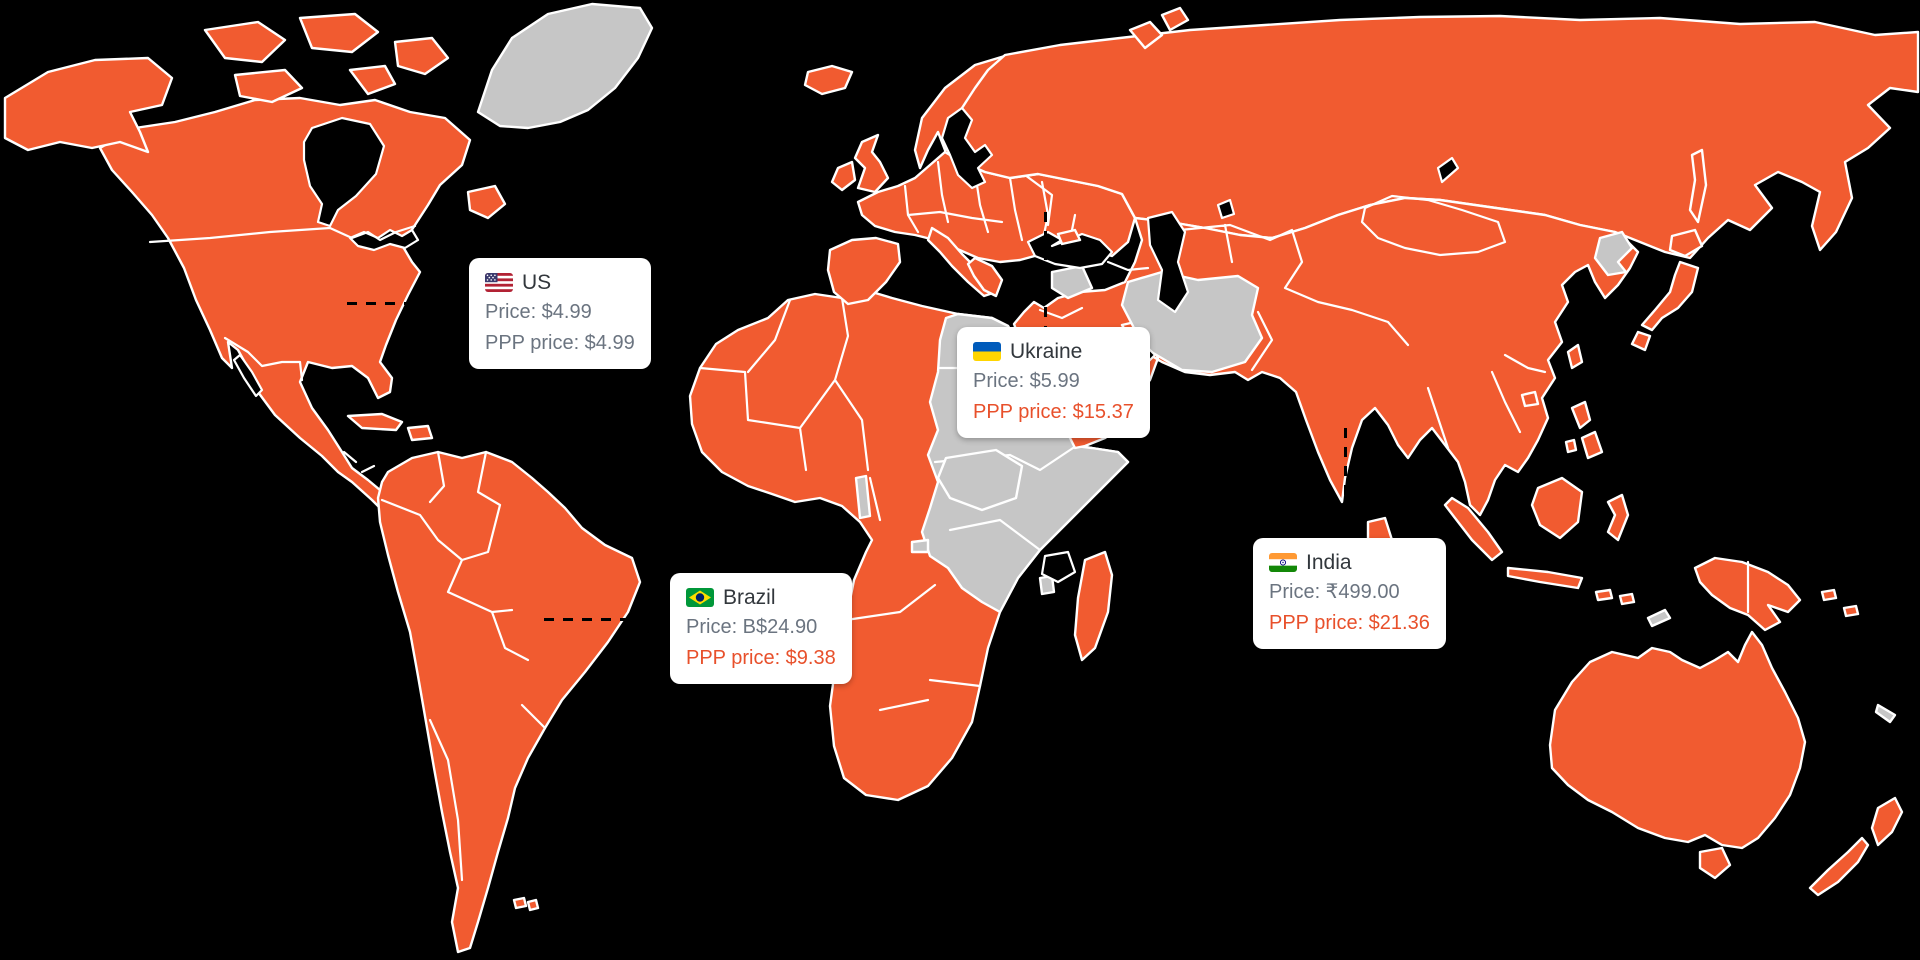  I want to click on leader-line-india, so click(1345, 483).